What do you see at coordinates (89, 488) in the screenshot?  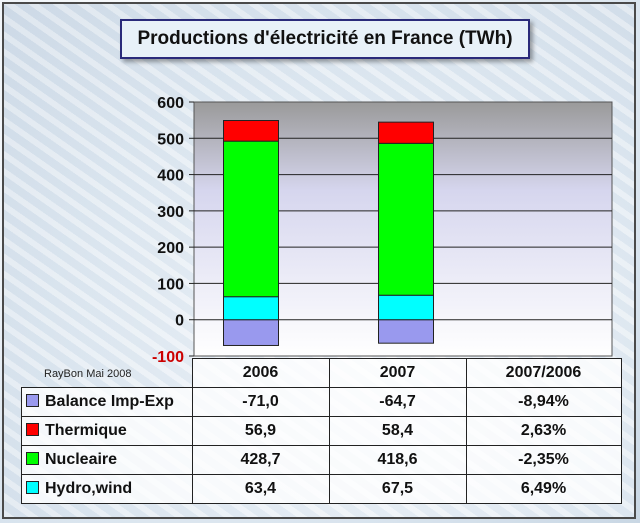 I see `row-label-text: Hydro,wind` at bounding box center [89, 488].